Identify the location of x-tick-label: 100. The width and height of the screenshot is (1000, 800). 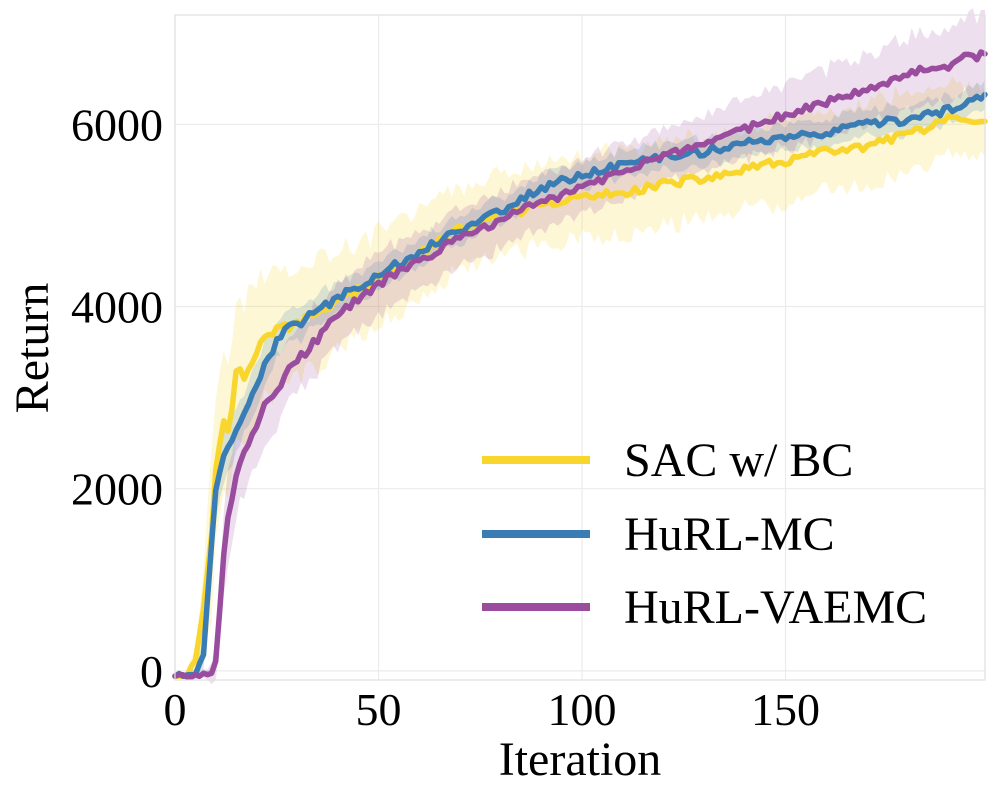
(582, 709).